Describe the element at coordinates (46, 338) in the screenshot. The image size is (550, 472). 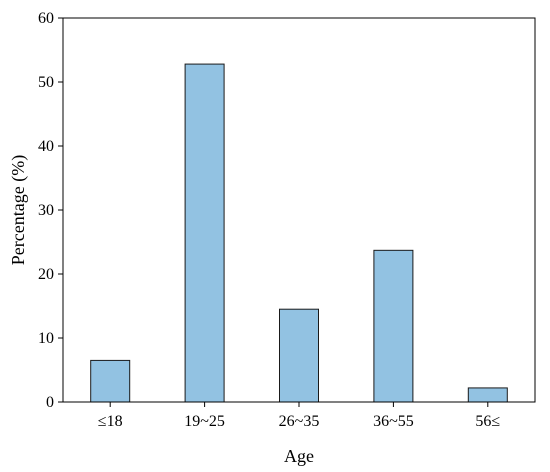
I see `y-tick-label: 10` at that location.